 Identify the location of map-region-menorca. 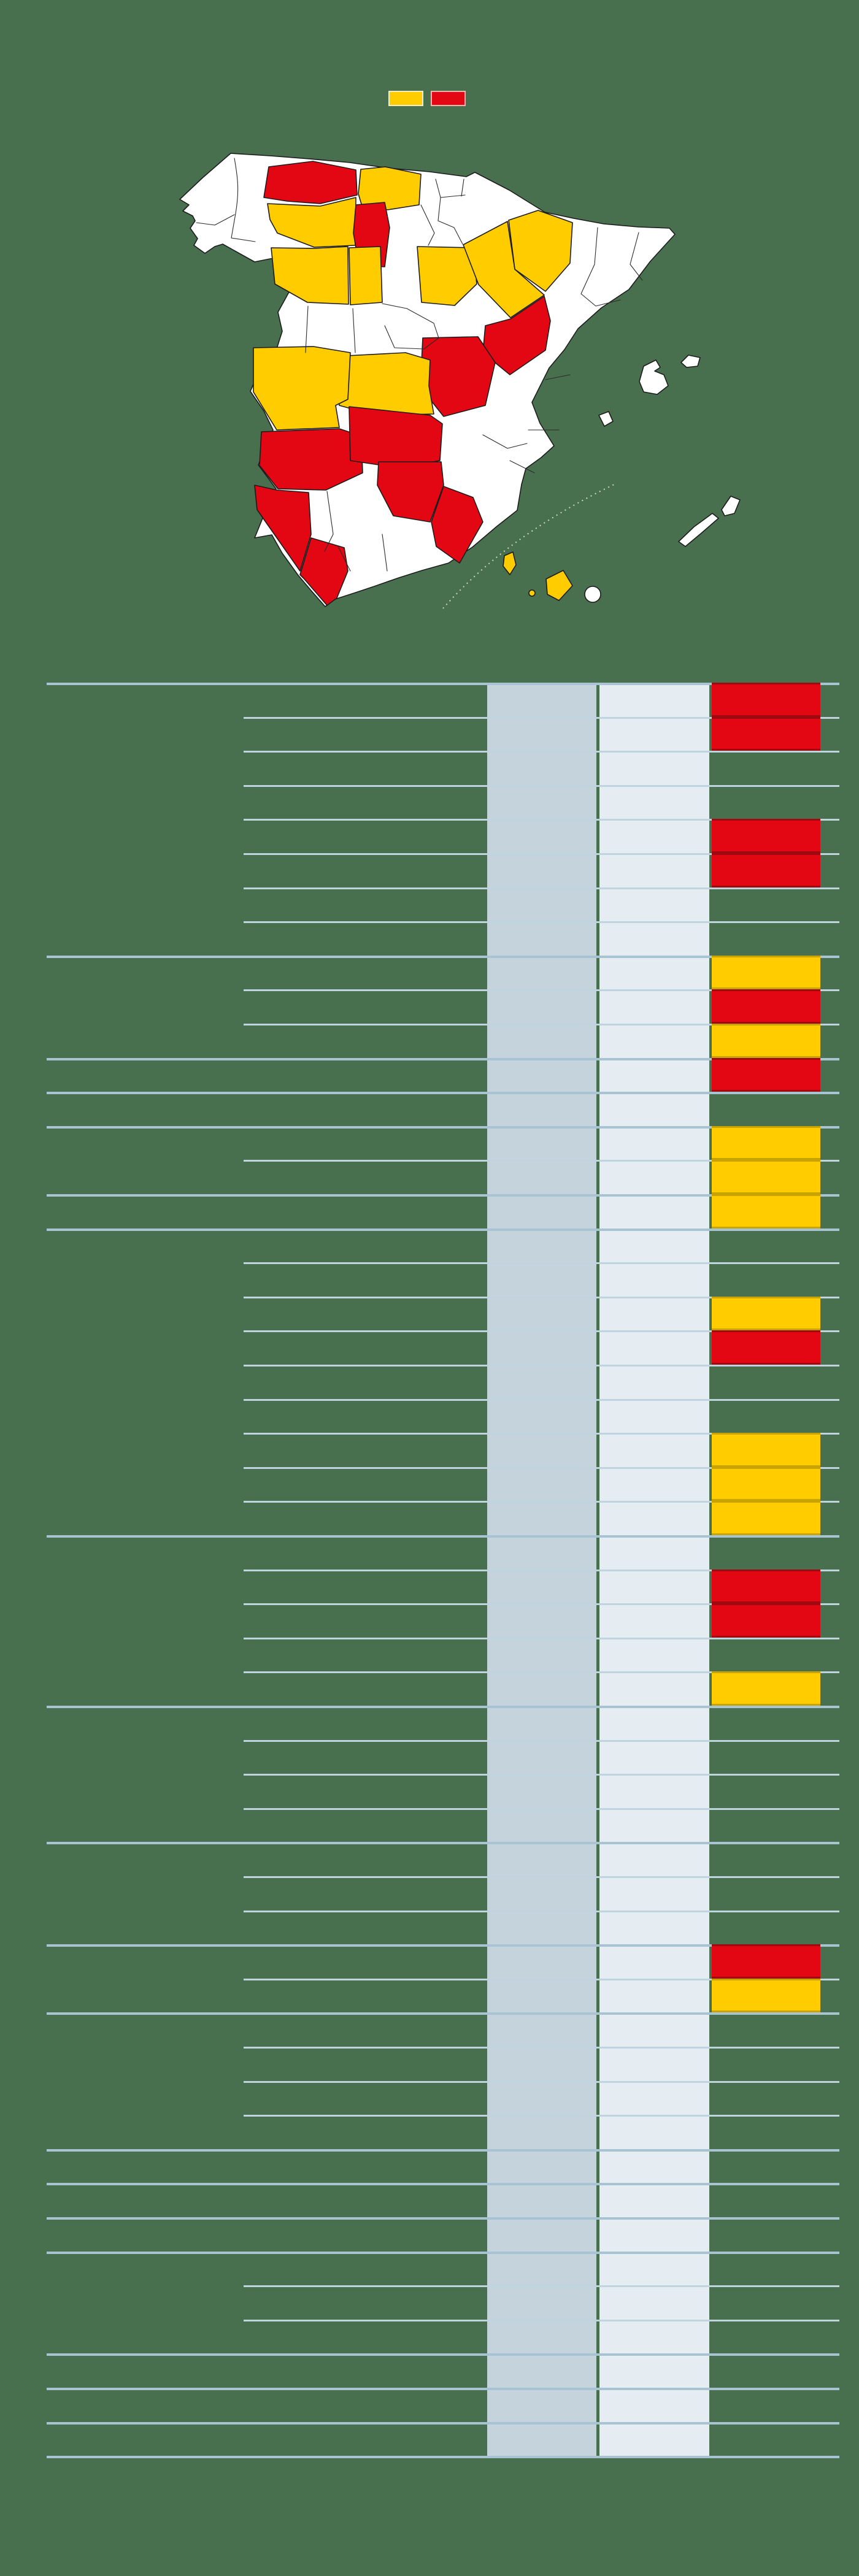
(690, 361).